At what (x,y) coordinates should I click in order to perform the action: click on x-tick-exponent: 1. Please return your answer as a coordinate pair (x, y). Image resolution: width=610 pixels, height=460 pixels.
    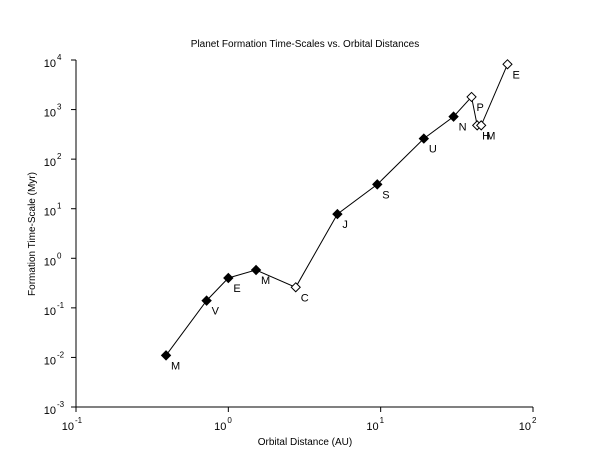
    Looking at the image, I should click on (382, 420).